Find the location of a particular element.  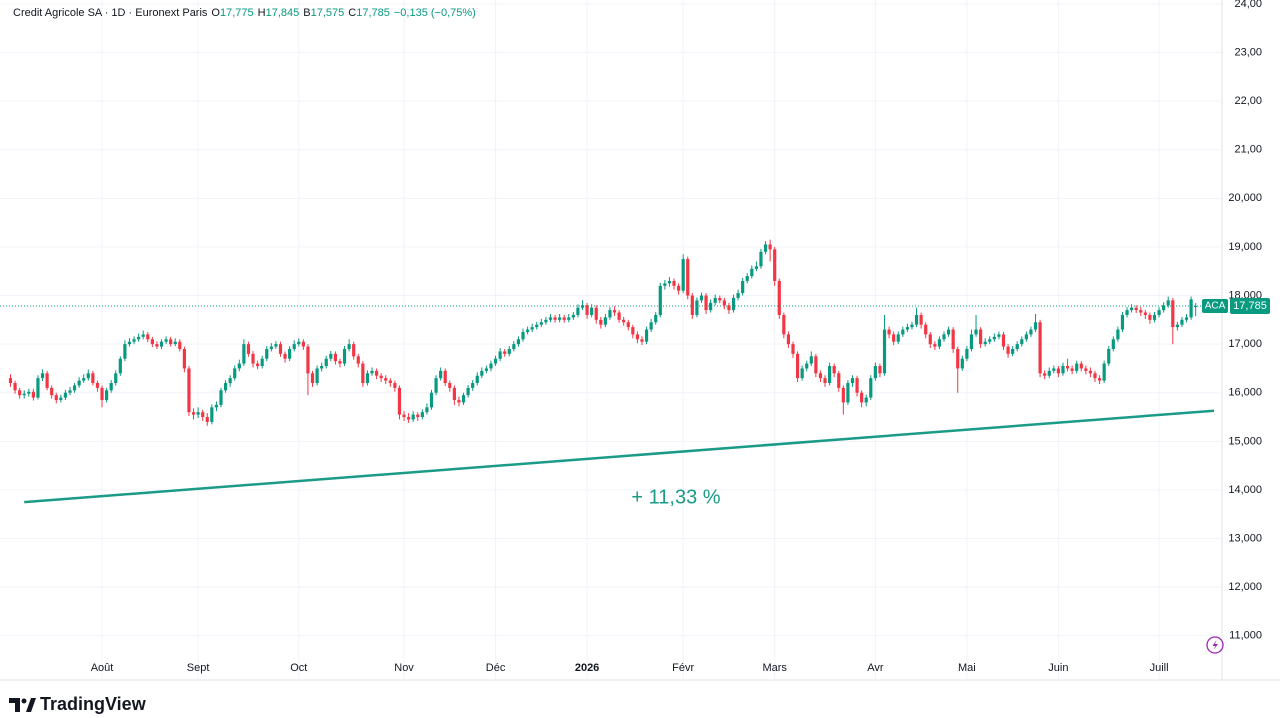

y-tick-label: 22,00 is located at coordinates (1248, 101).